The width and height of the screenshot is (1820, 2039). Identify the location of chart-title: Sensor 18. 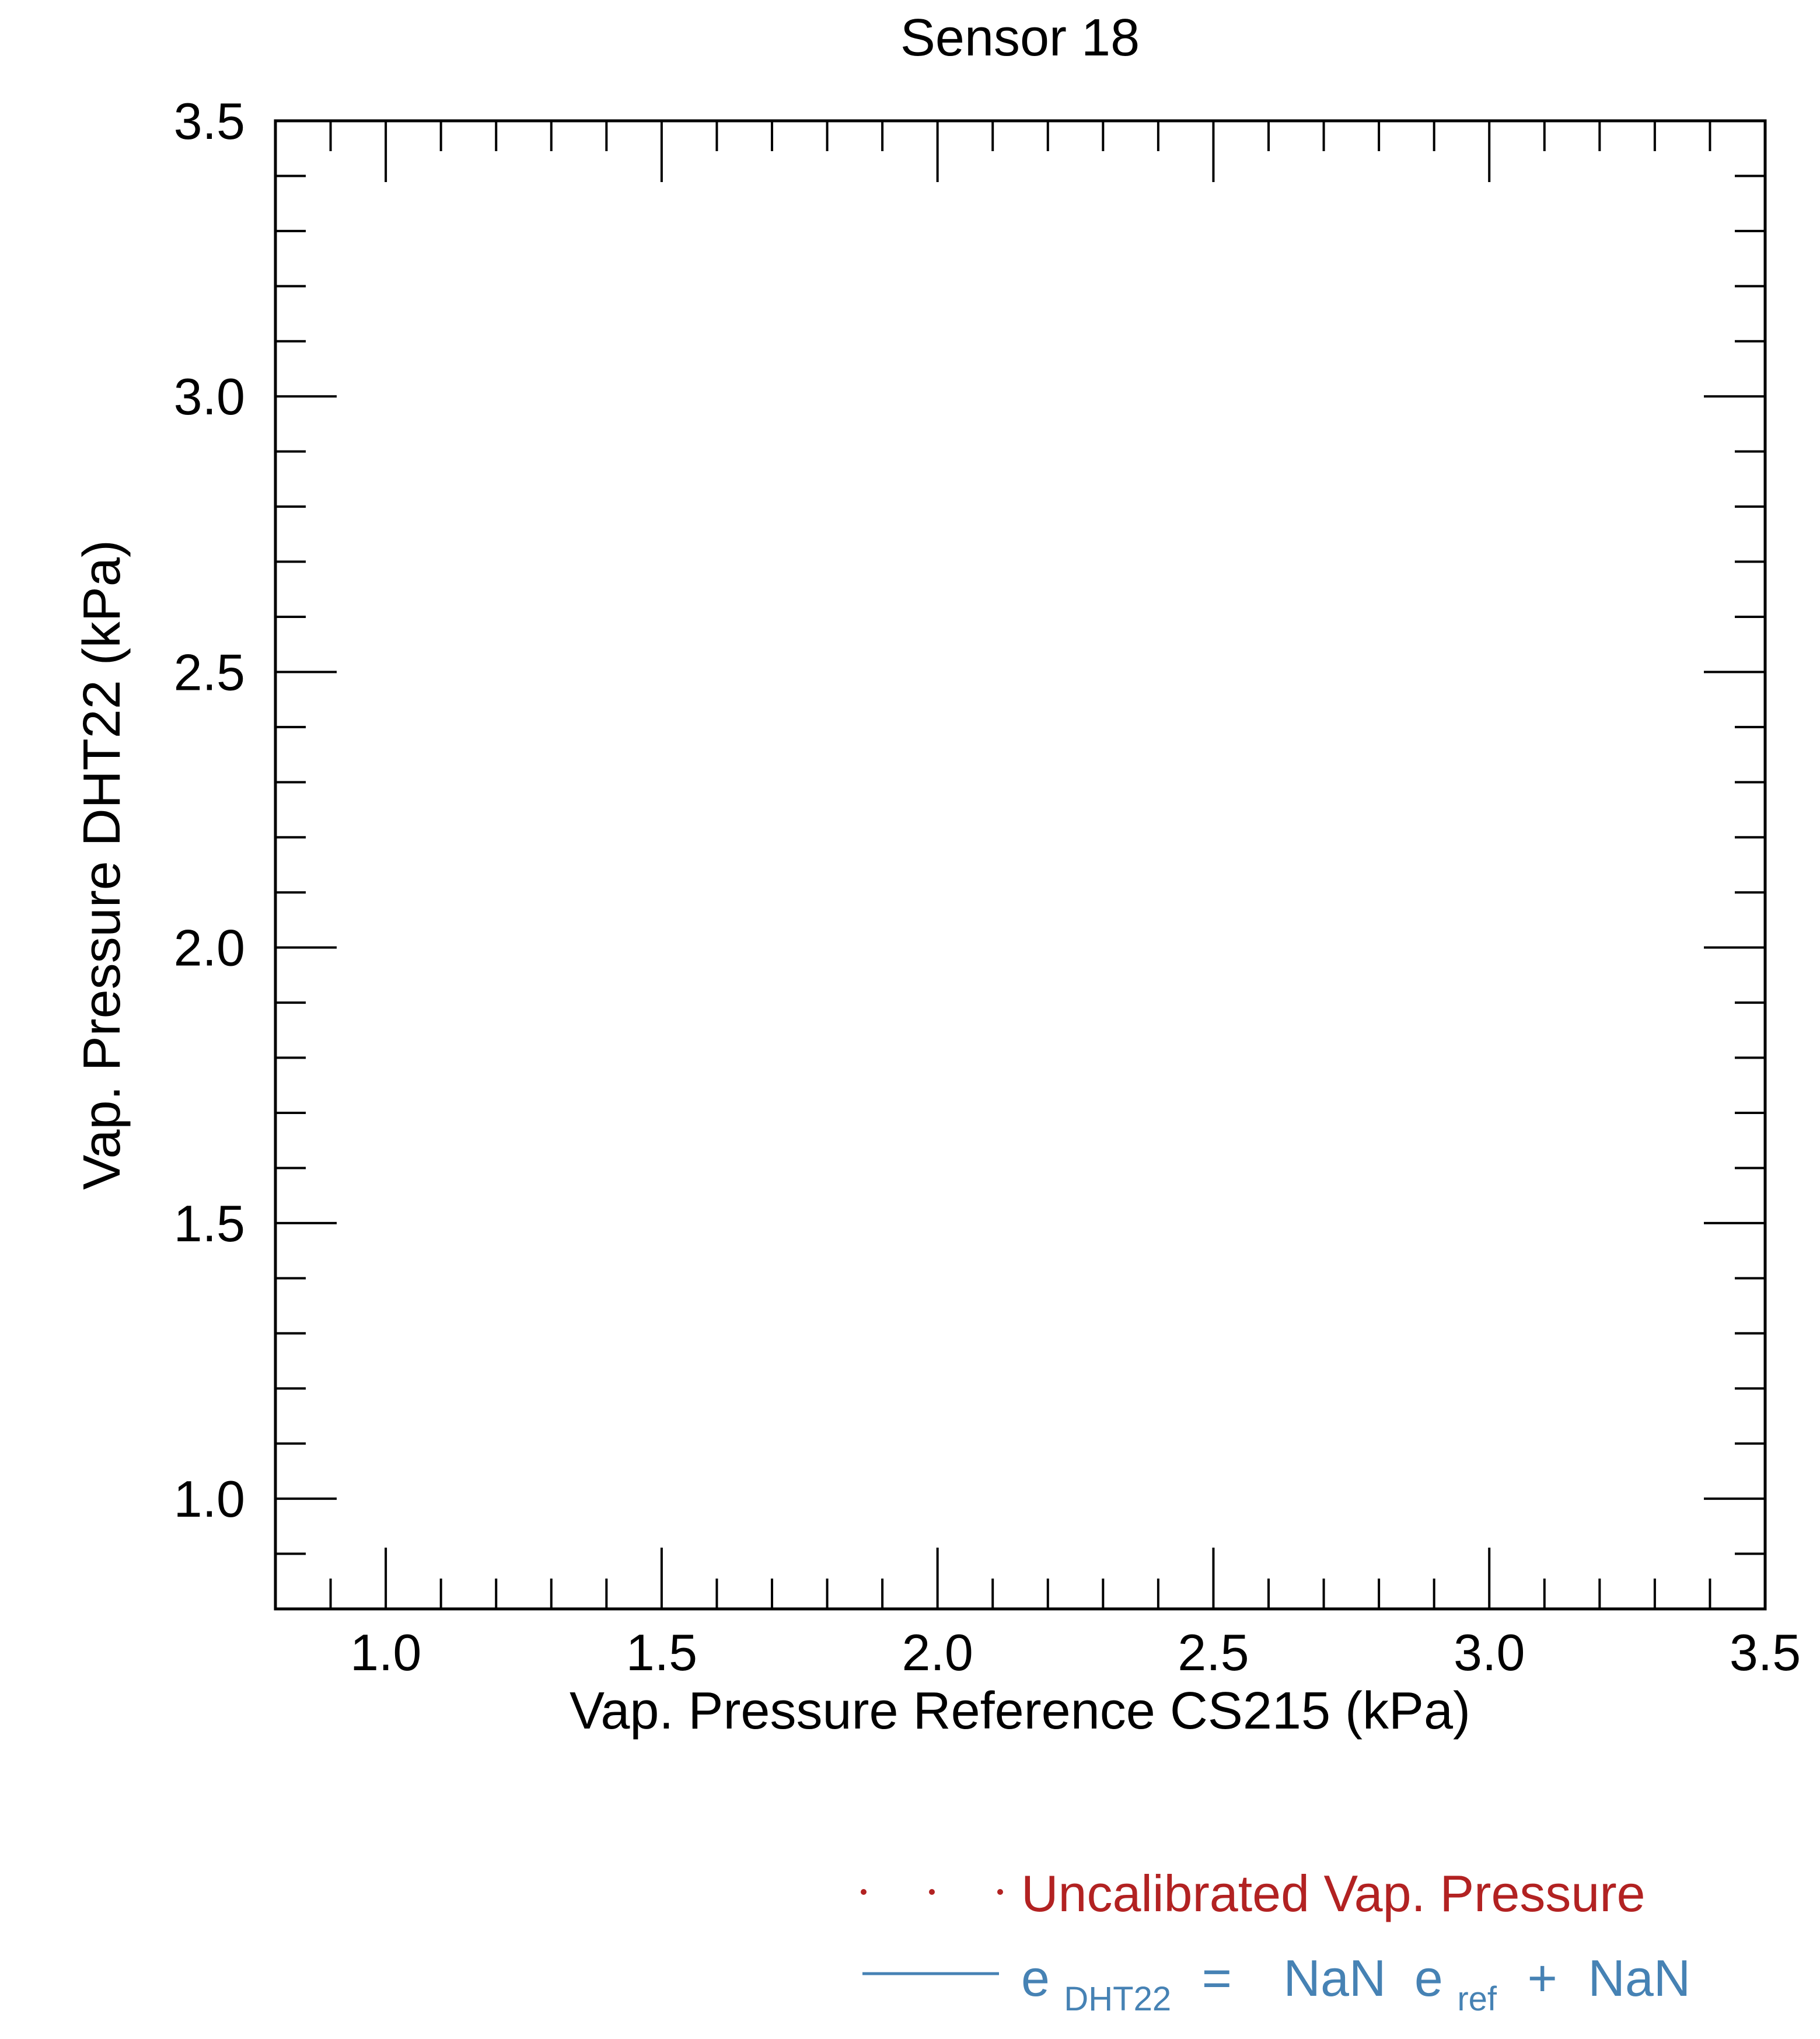
(1020, 38).